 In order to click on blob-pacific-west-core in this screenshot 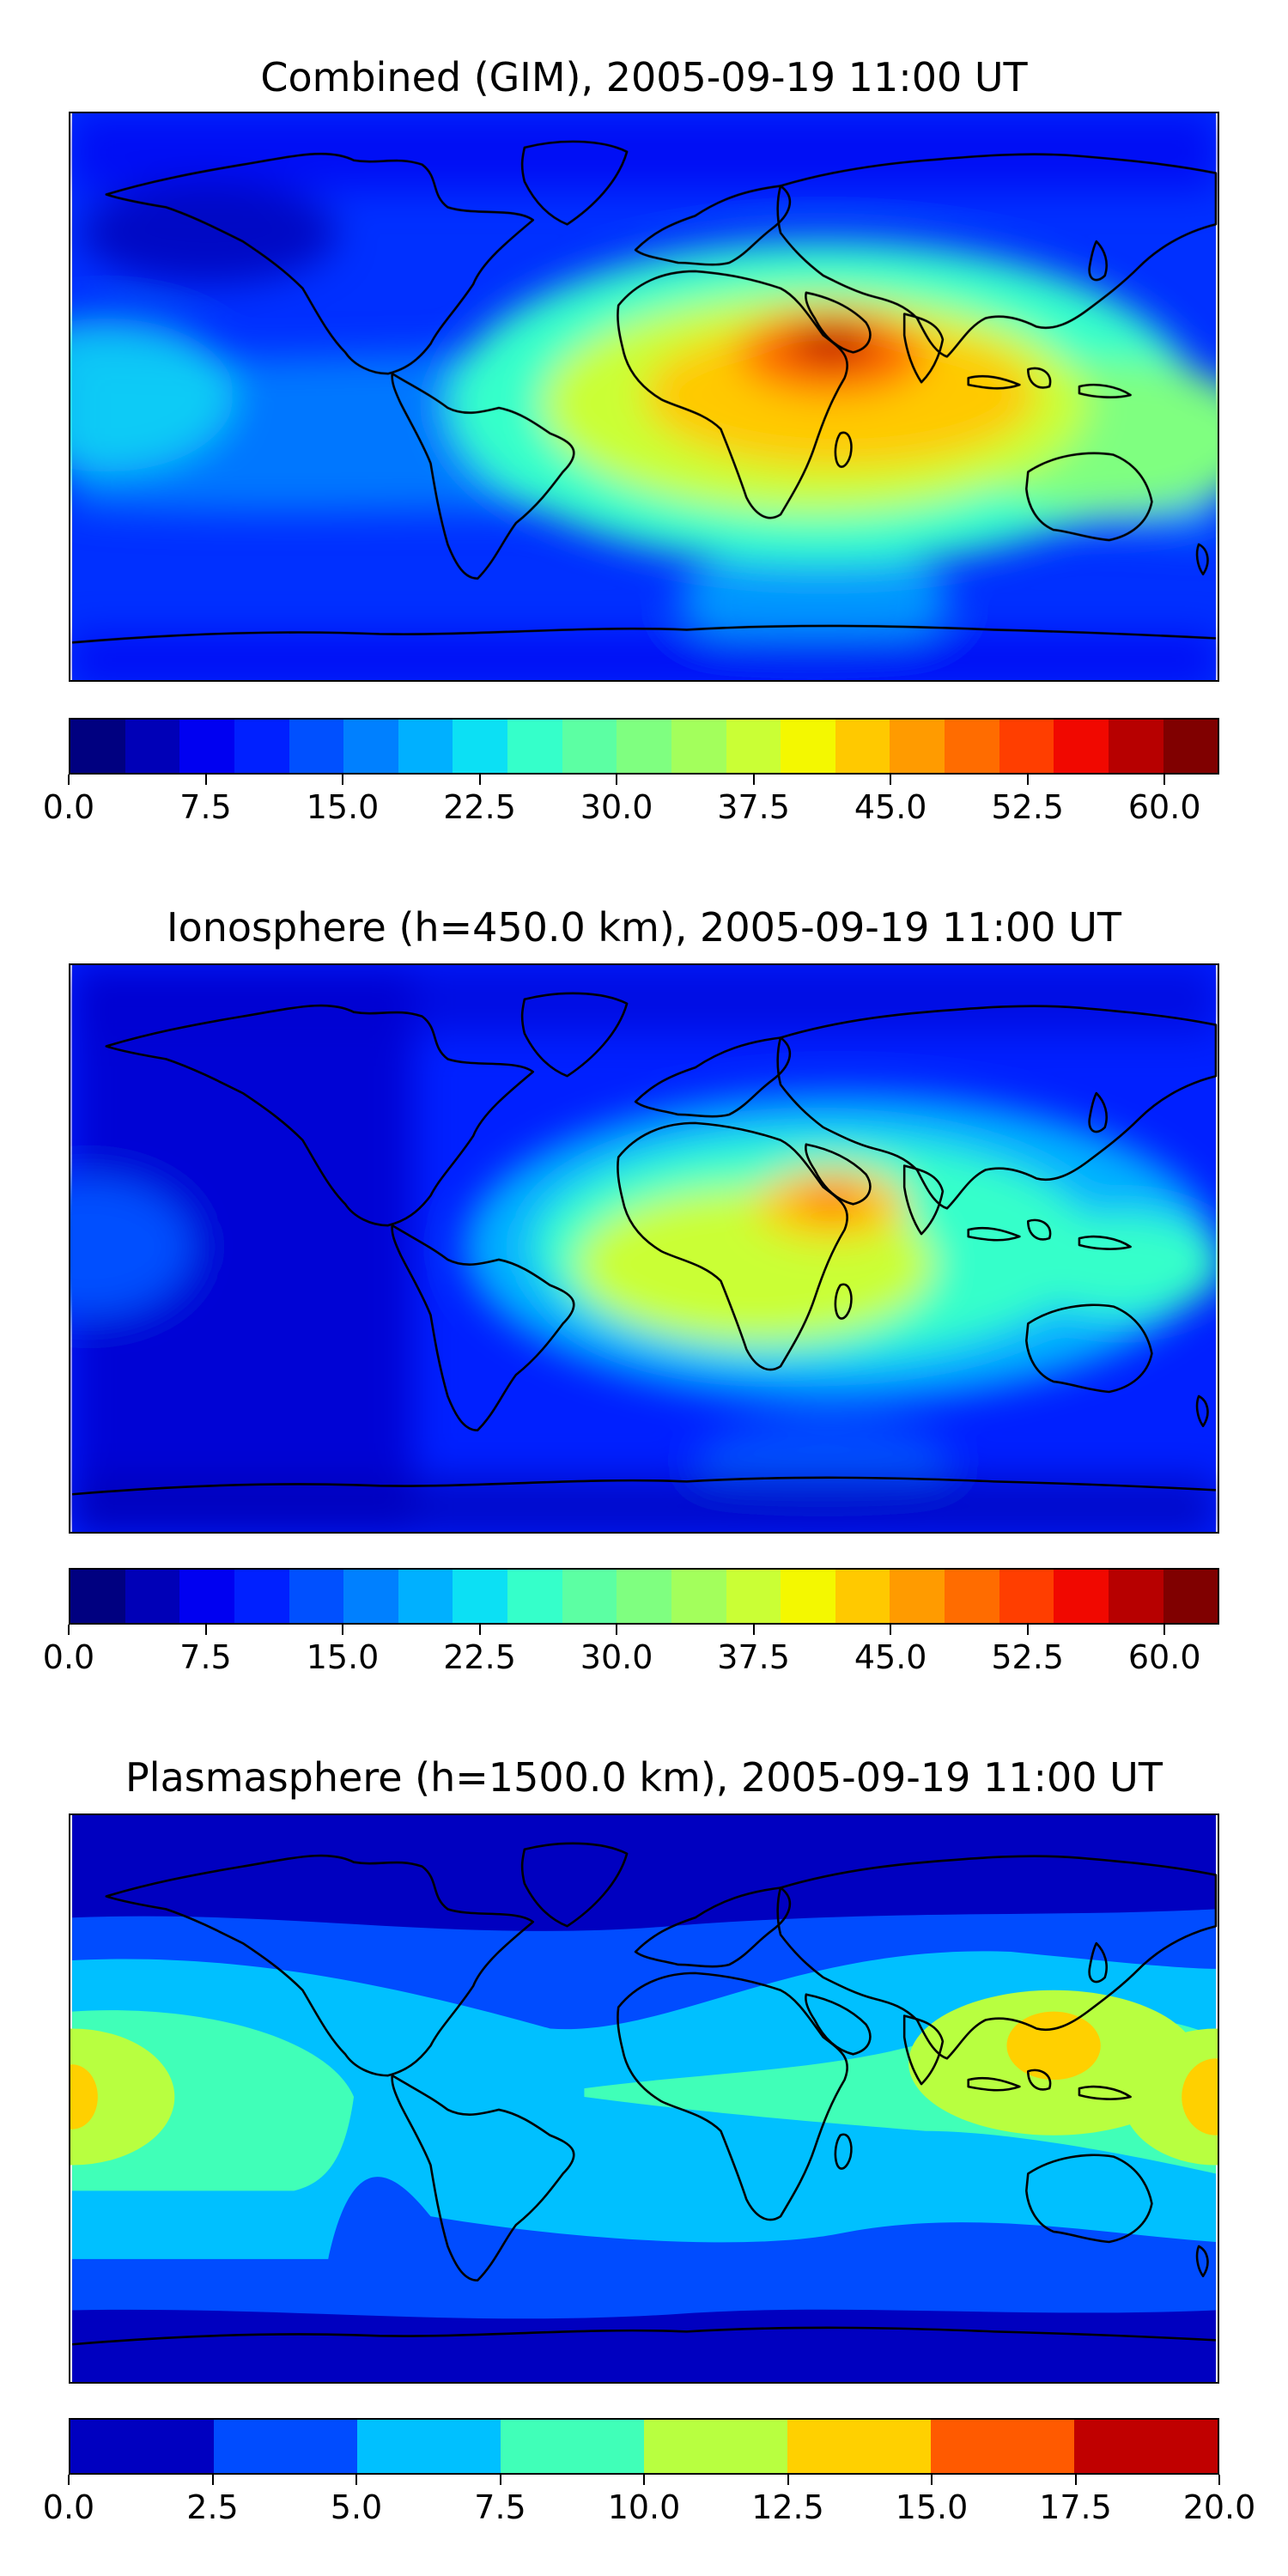, I will do `click(84, 2097)`.